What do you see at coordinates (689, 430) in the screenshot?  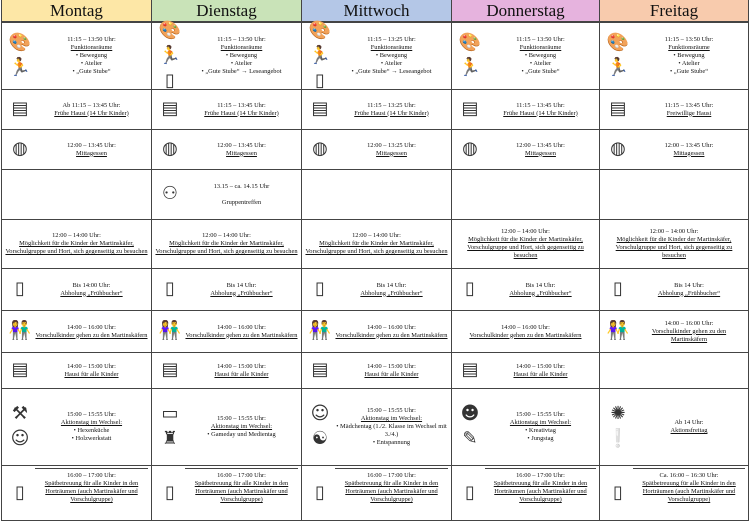 I see `activity-title: Aktionsfreitag` at bounding box center [689, 430].